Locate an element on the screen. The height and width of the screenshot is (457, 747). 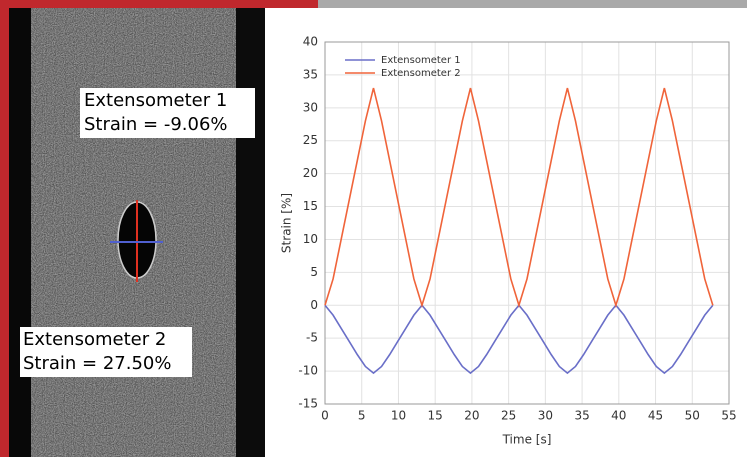
x-tick-label: 45 is located at coordinates (655, 416).